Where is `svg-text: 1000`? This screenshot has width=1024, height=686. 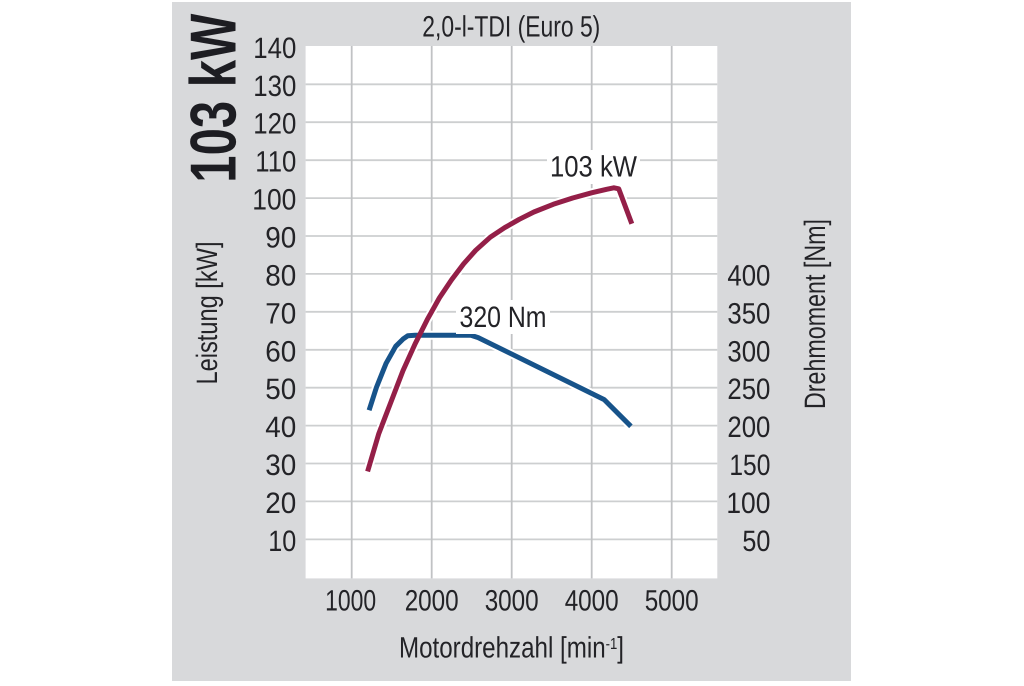 svg-text: 1000 is located at coordinates (350, 601).